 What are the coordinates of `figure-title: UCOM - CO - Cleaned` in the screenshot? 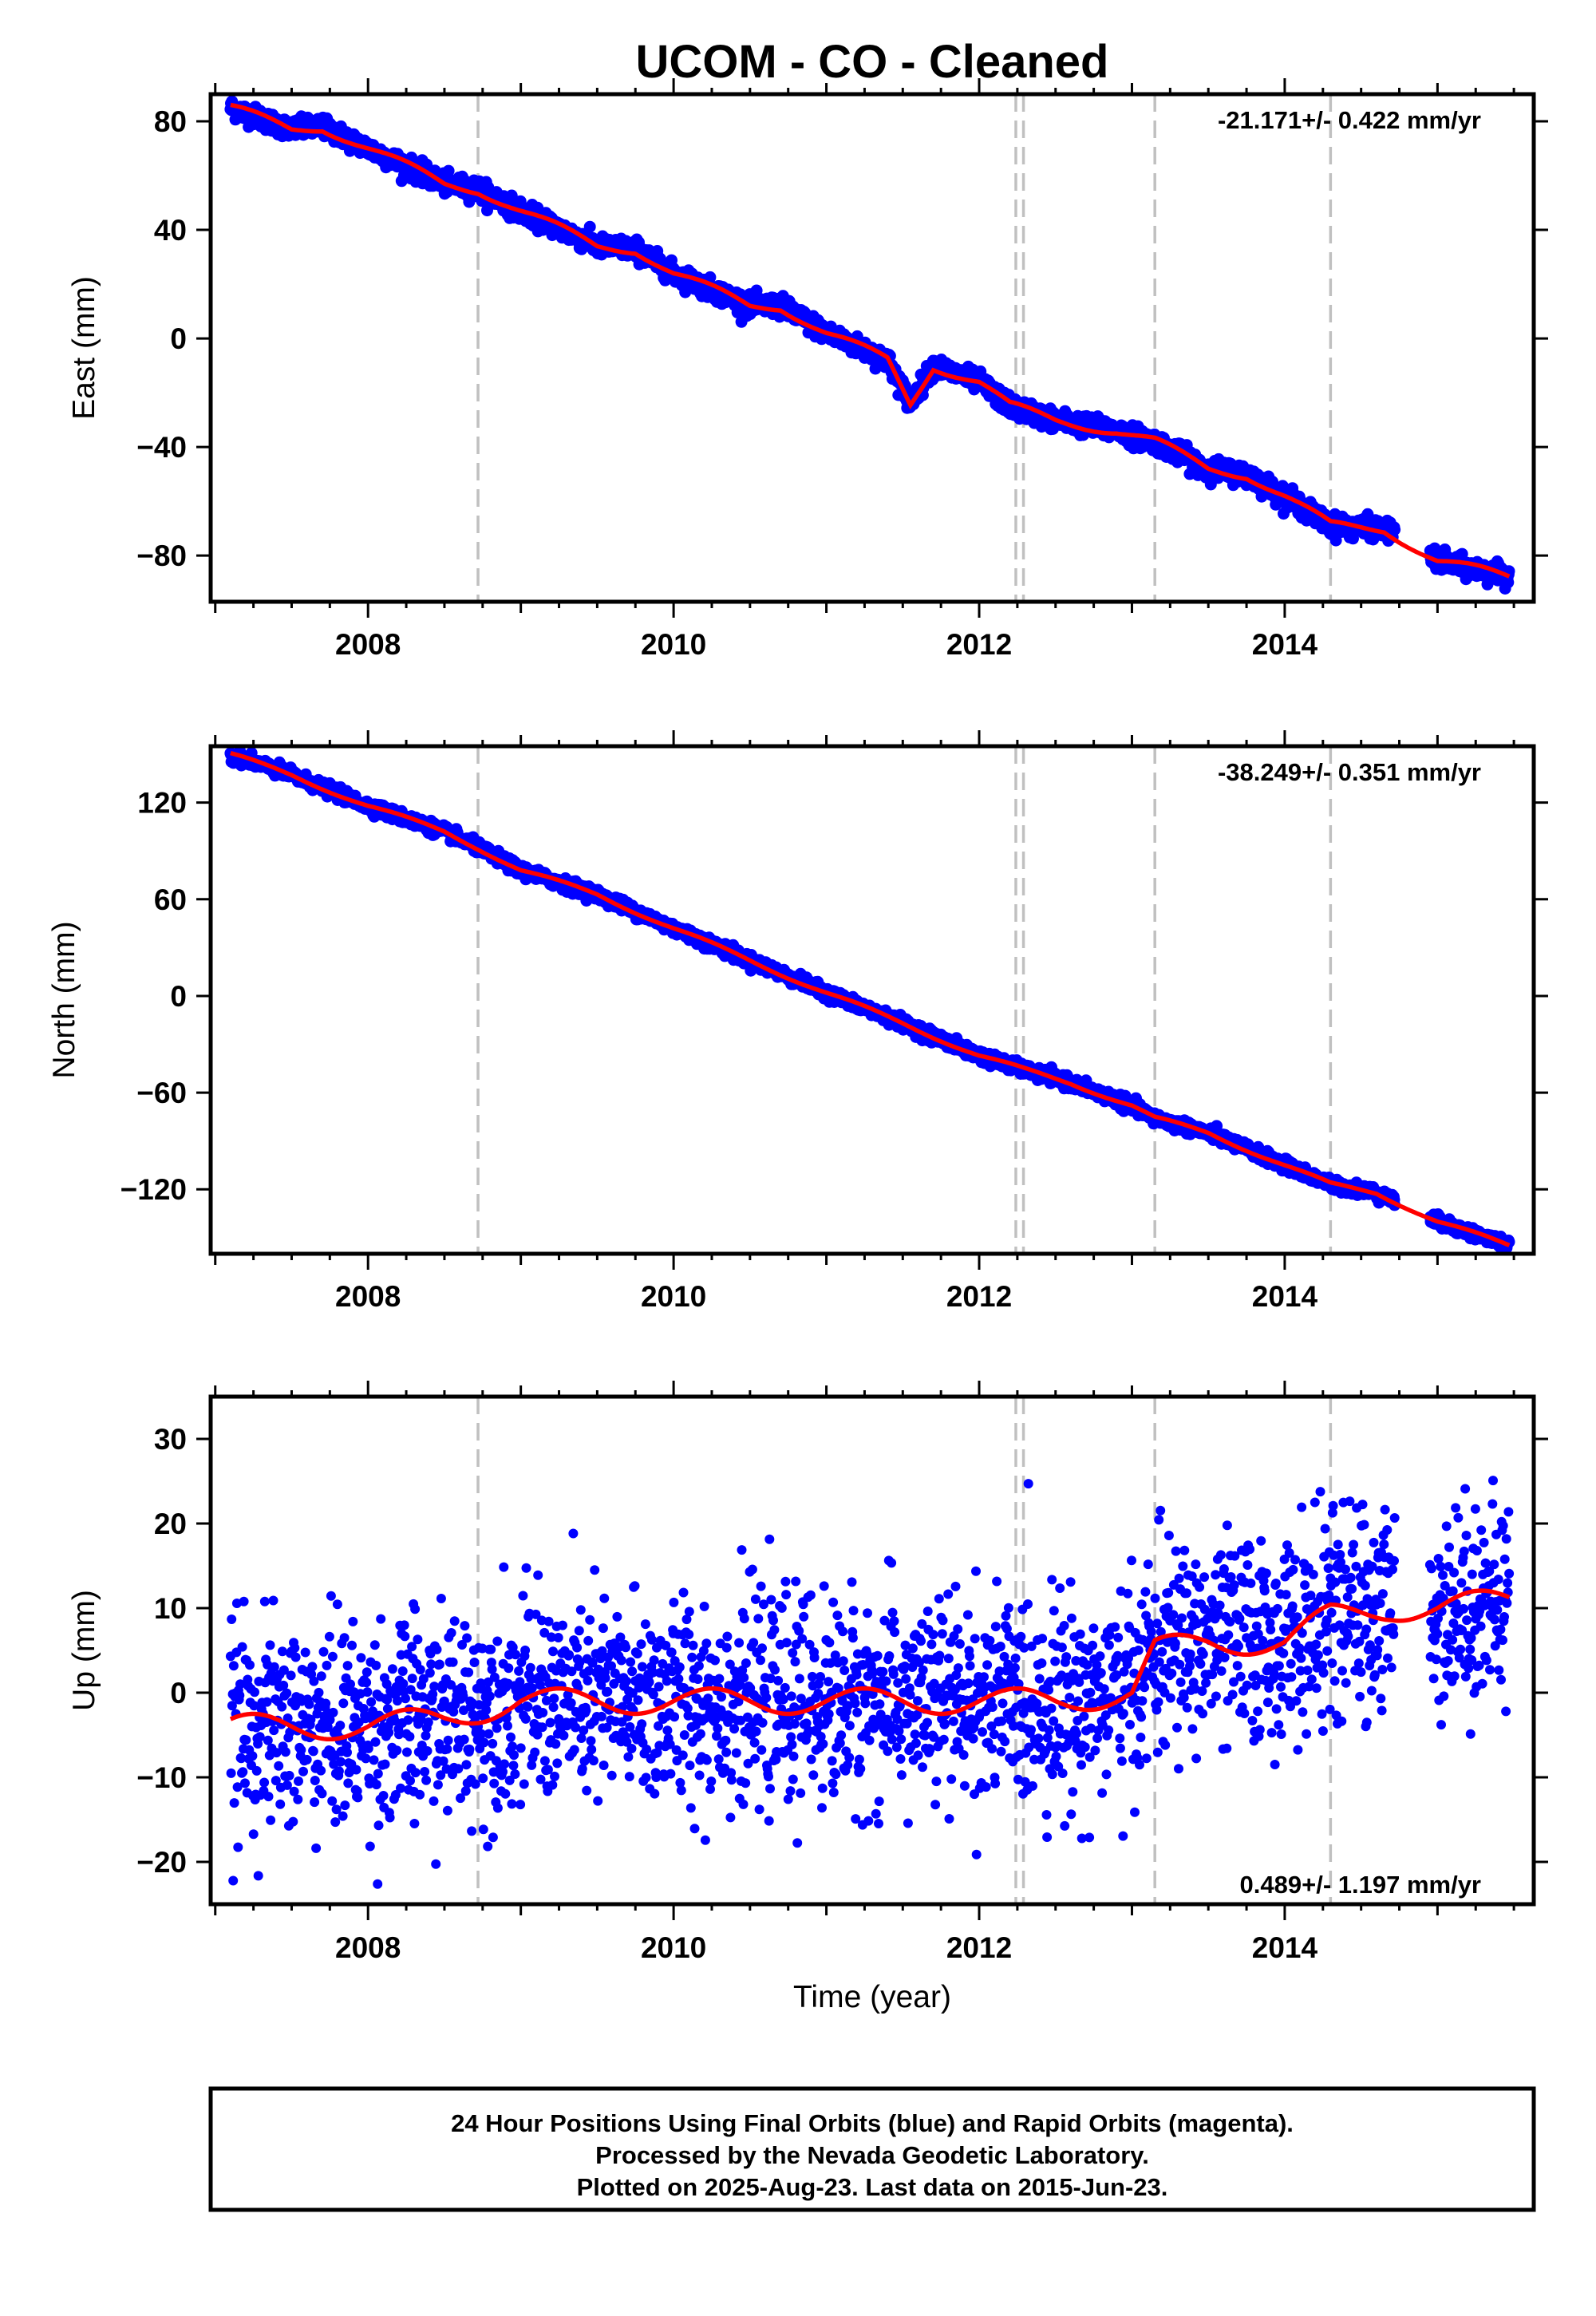 It's located at (873, 62).